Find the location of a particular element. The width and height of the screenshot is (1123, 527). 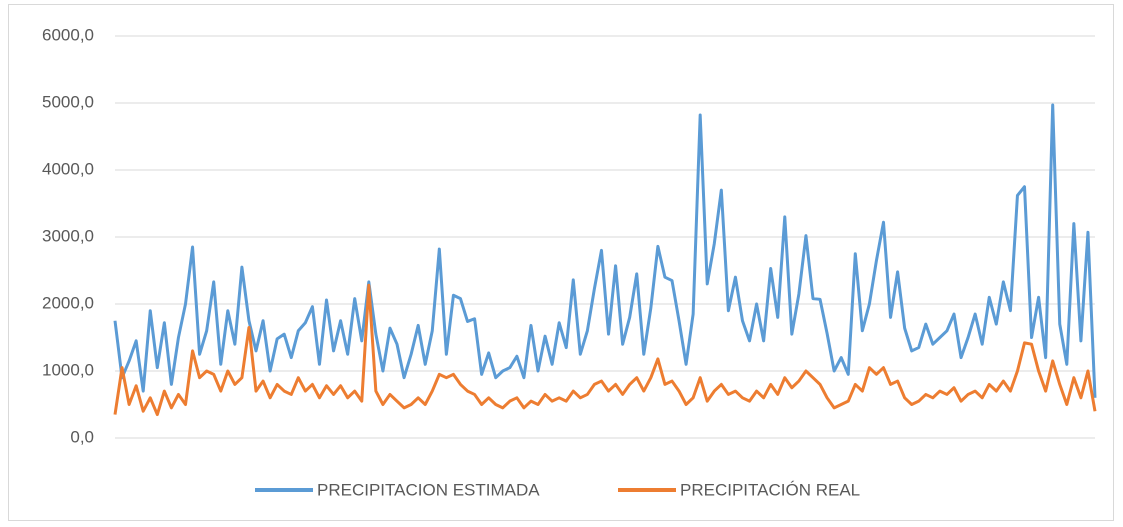

legend-label: PRECIPITACION ESTIMADA is located at coordinates (428, 489).